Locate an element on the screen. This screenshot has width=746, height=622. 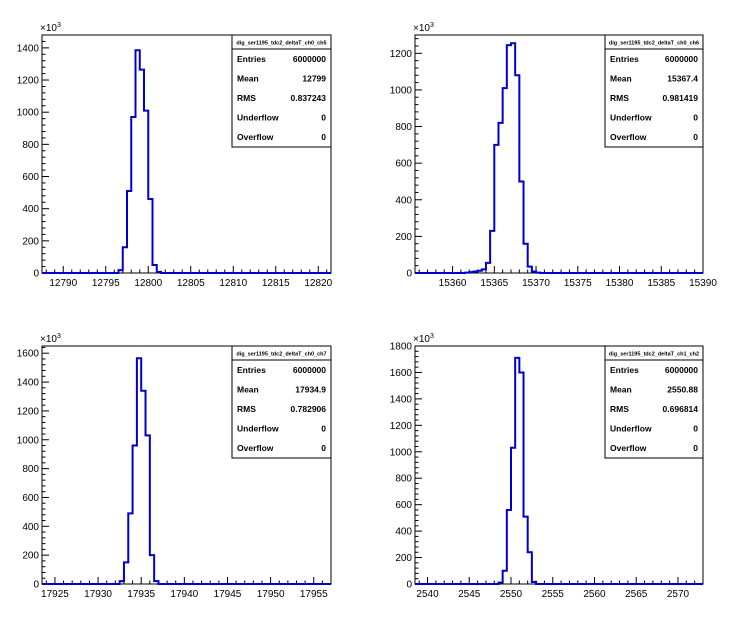
x-tick-label: 12815 is located at coordinates (276, 283).